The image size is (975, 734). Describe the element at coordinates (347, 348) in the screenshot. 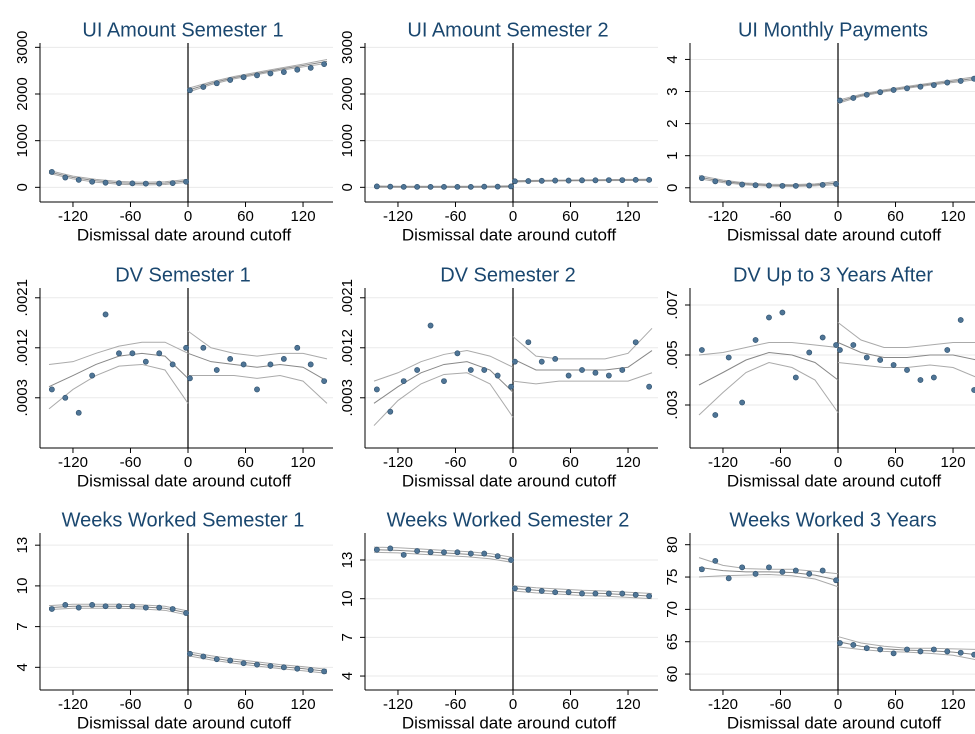

I see `y-tick-label: .0012` at that location.